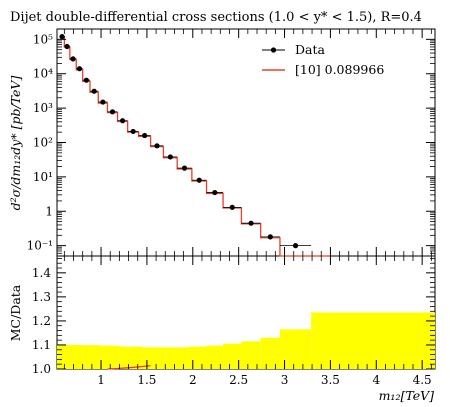 The image size is (450, 407). Describe the element at coordinates (43, 39) in the screenshot. I see `main-y-tick-label: 10⁵` at that location.